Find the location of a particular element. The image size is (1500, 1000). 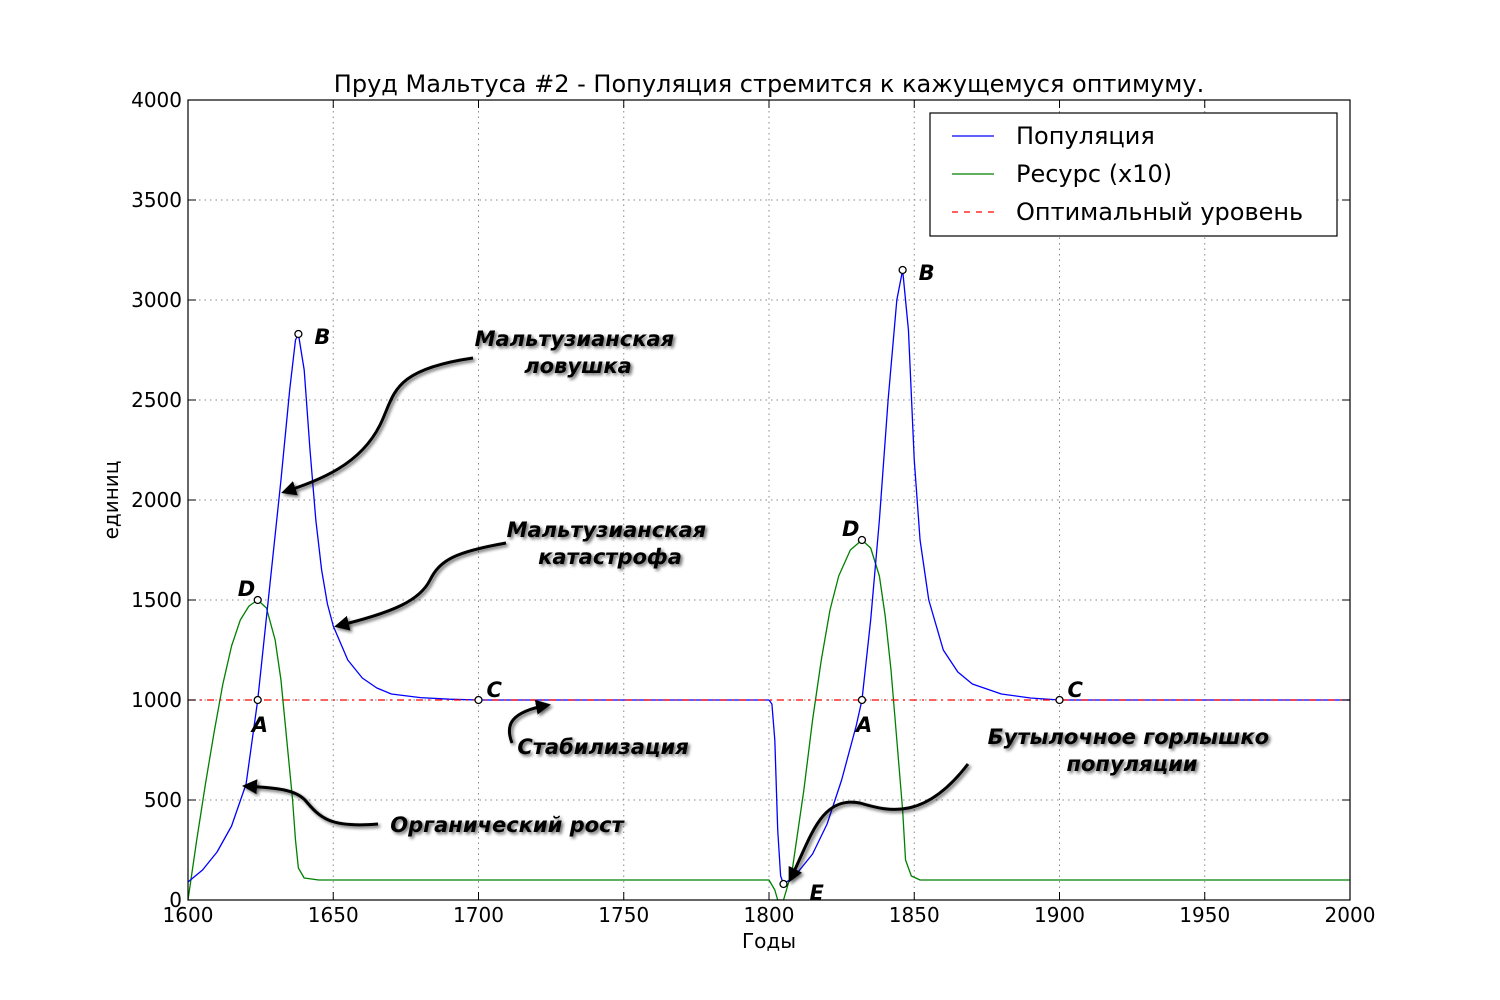

annotation-malthus-catastrophe: Мальтузианская катастрофа is located at coordinates (610, 543).